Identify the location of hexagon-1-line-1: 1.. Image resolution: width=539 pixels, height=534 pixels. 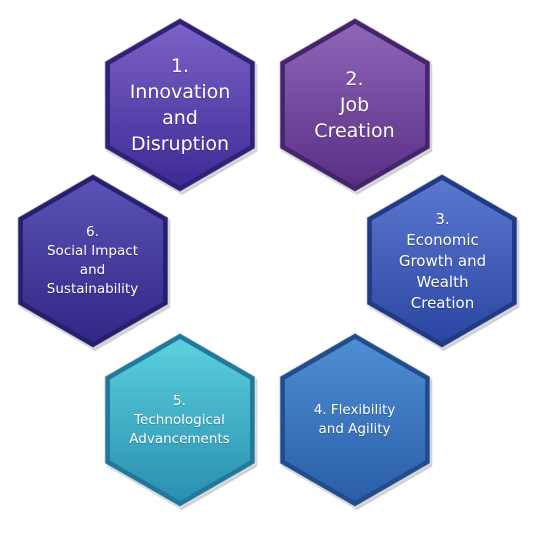
(180, 66).